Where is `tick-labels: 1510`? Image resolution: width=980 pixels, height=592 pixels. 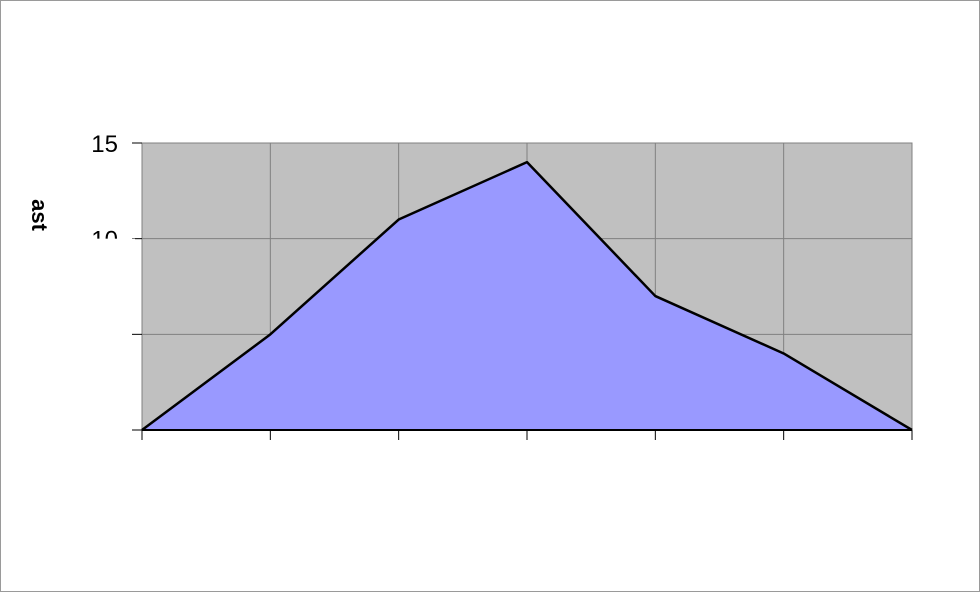 tick-labels: 1510 is located at coordinates (104, 192).